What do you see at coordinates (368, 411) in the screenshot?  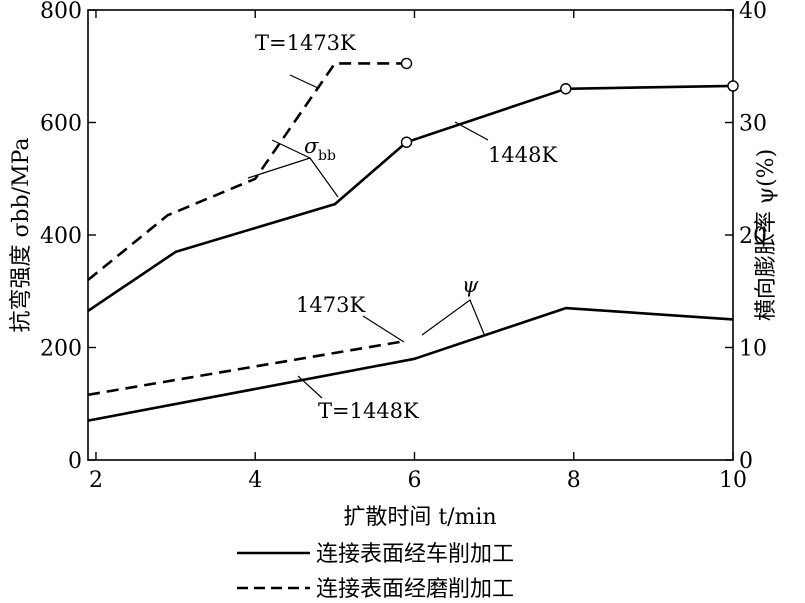 I see `annot-t1448-psi: T=1448K` at bounding box center [368, 411].